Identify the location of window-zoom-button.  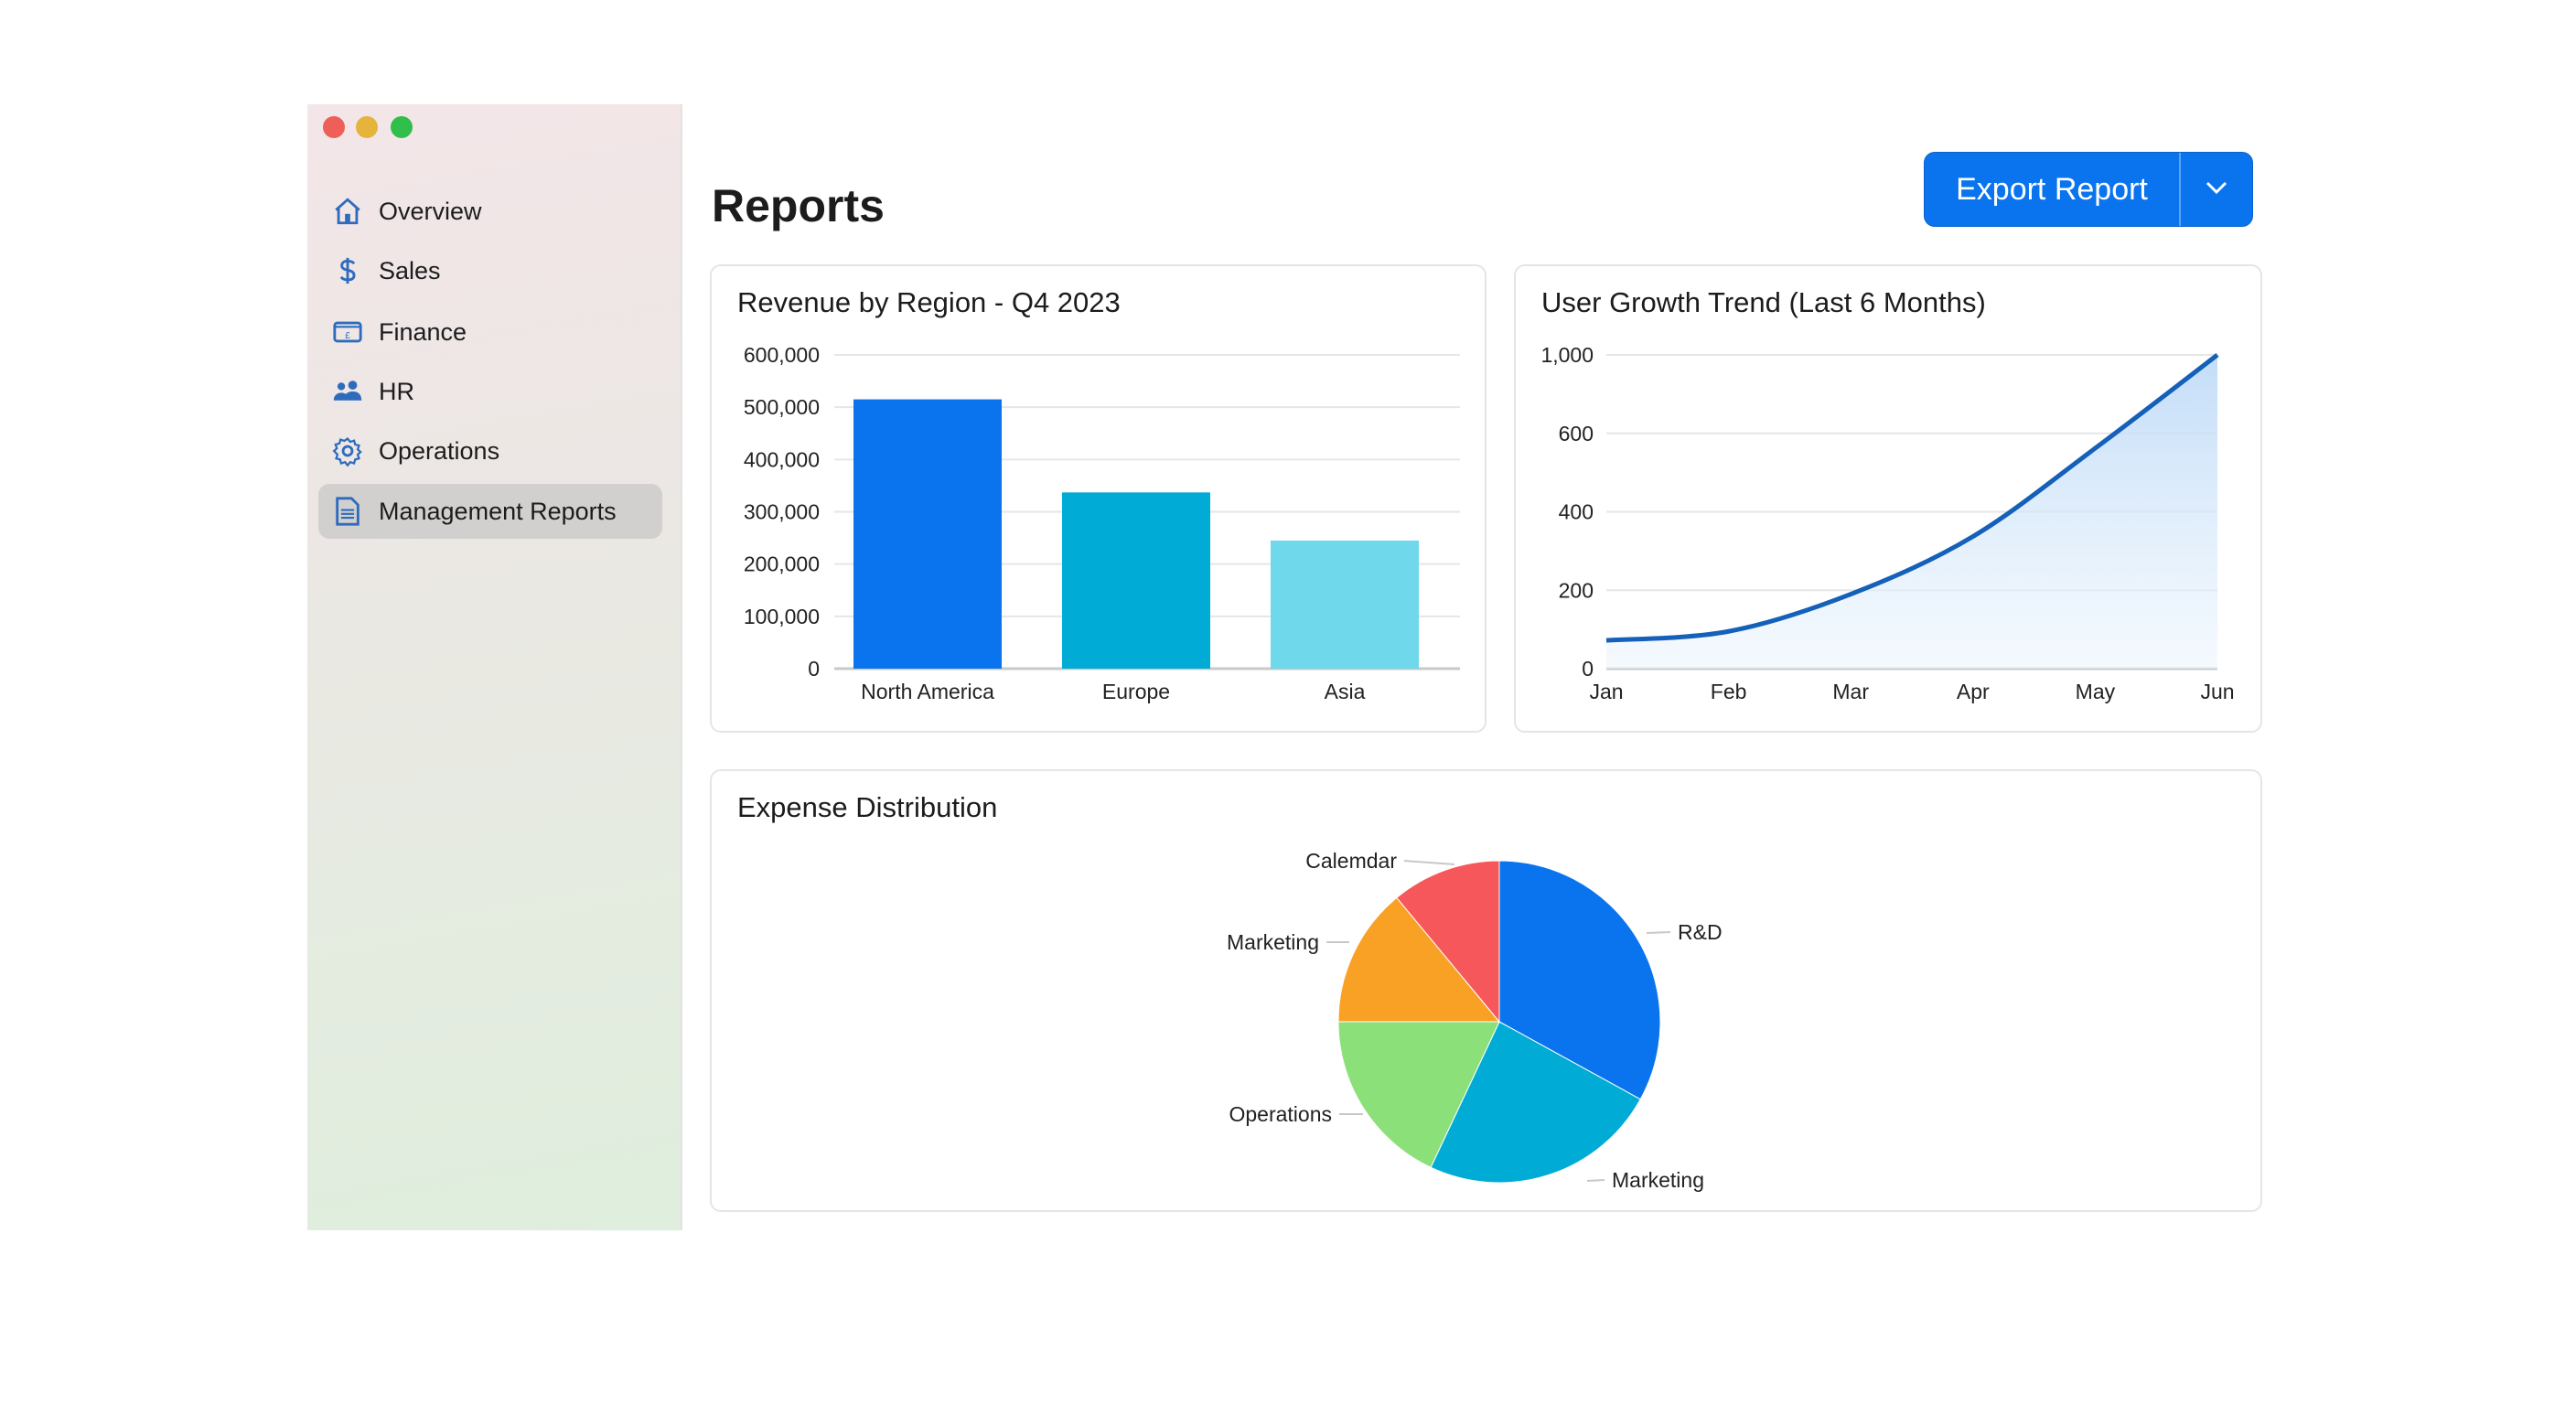
(402, 127).